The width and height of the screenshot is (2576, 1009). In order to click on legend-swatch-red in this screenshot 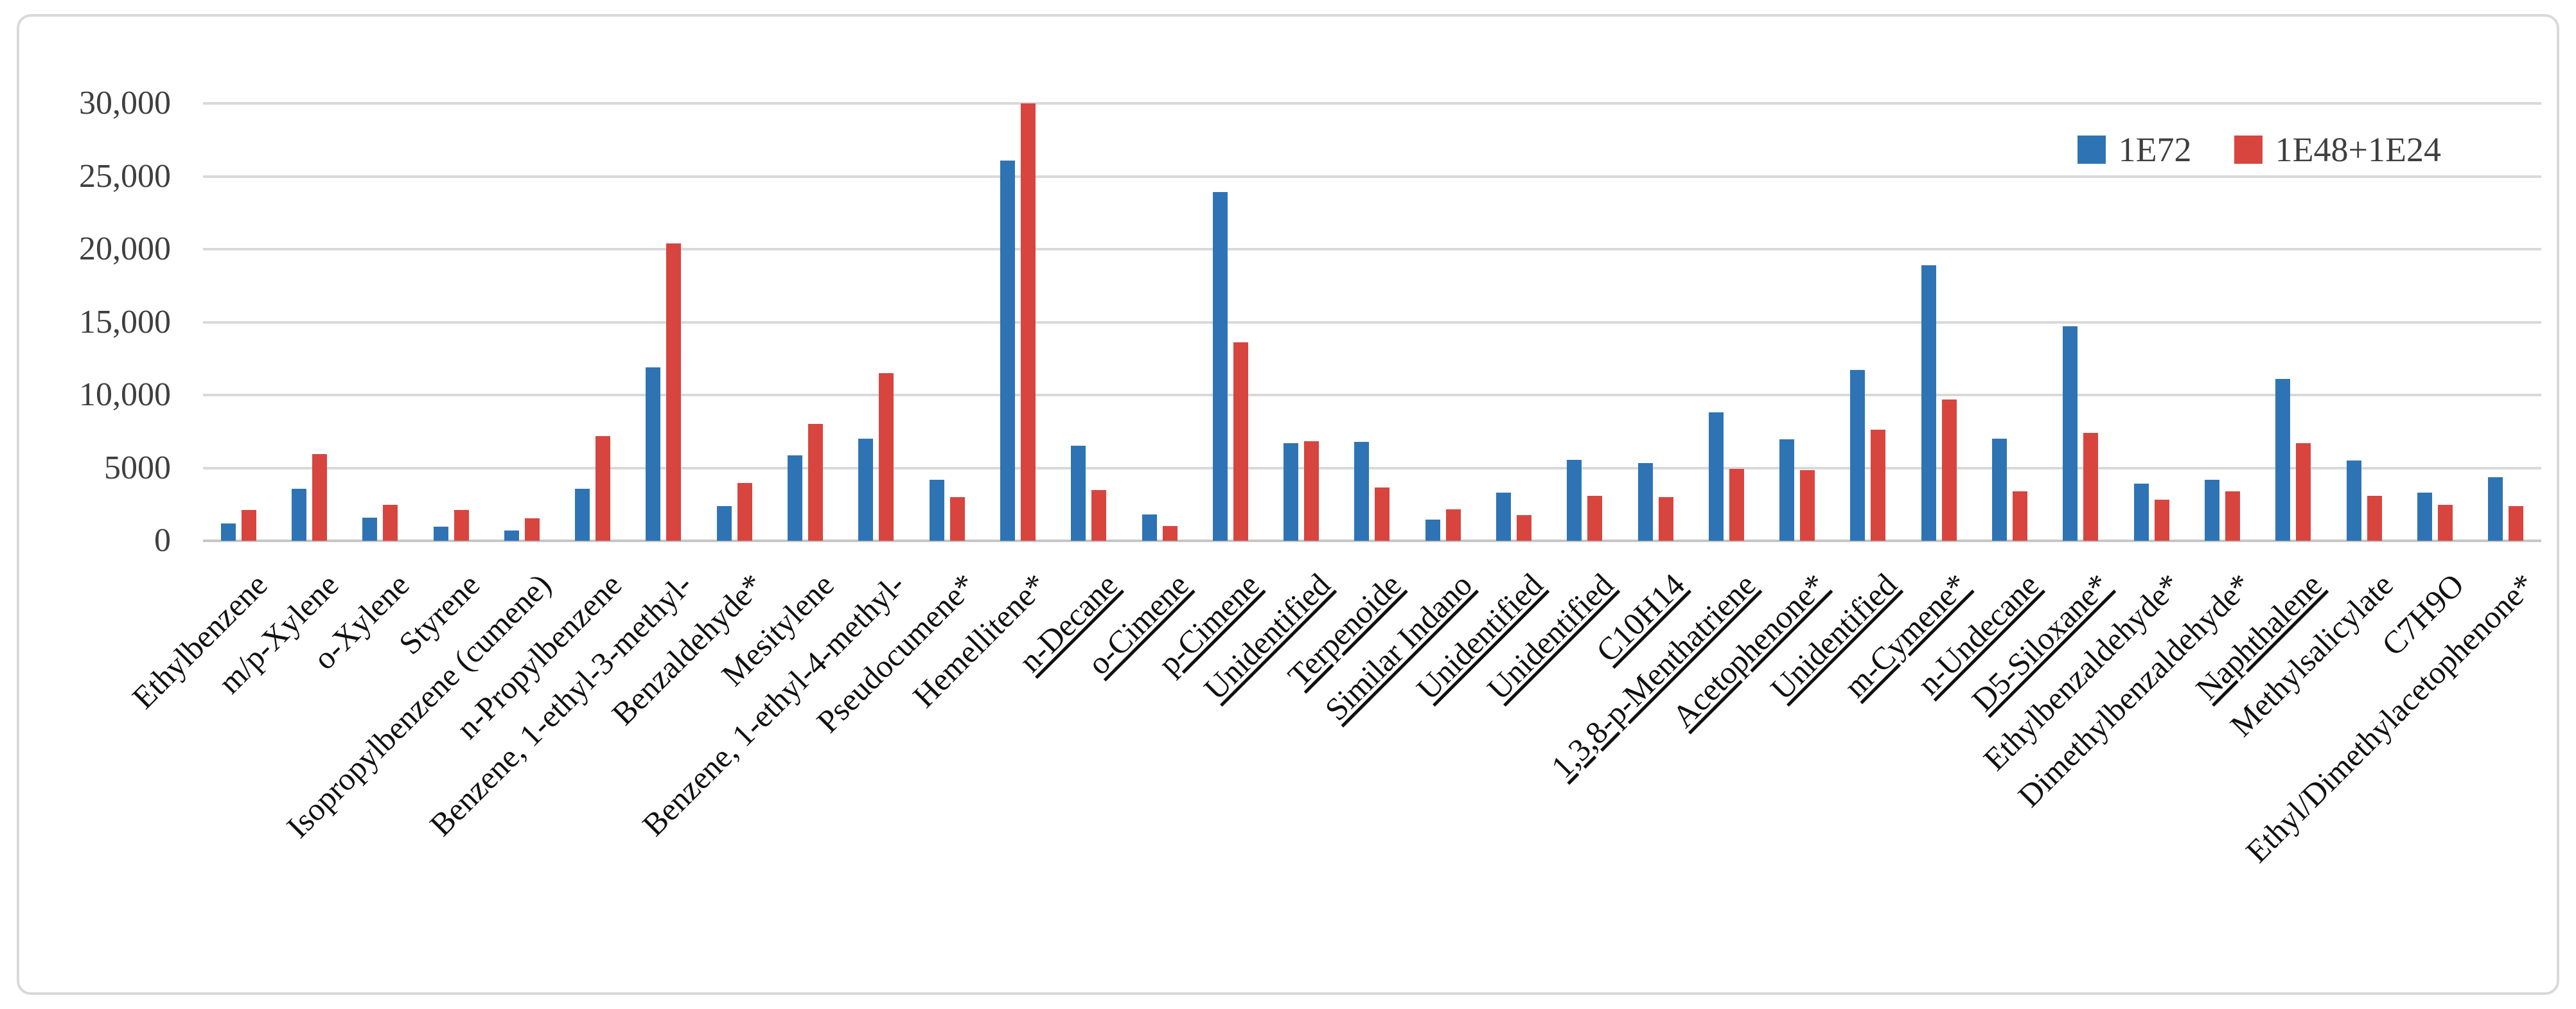, I will do `click(2248, 150)`.